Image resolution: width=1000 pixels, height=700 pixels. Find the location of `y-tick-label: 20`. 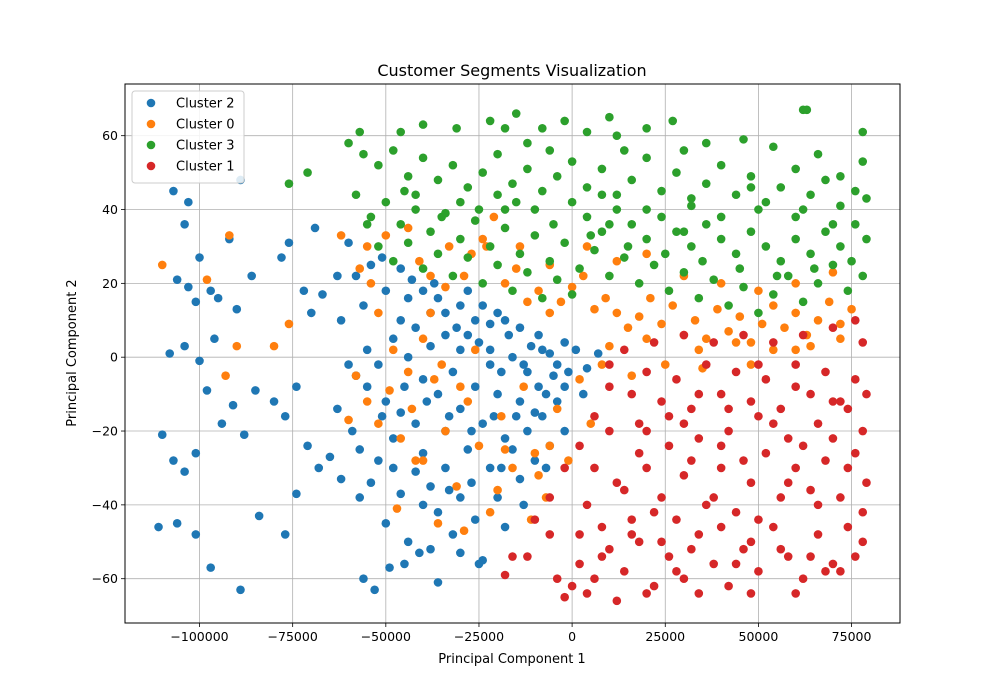

y-tick-label: 20 is located at coordinates (110, 283).